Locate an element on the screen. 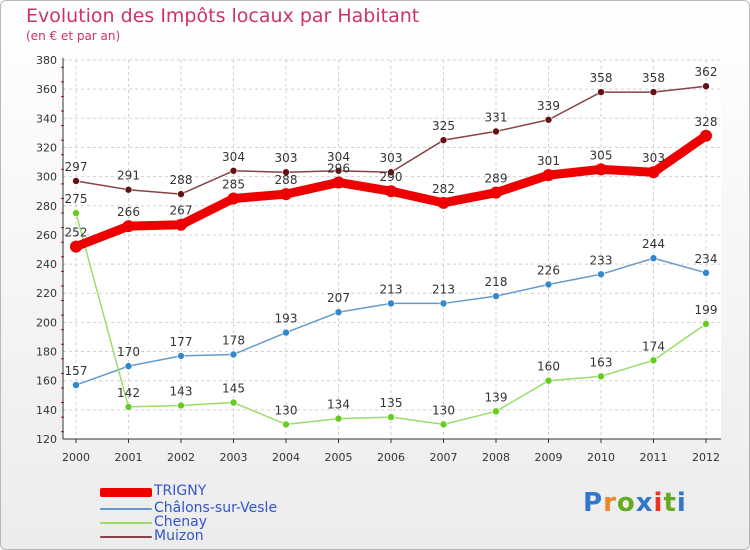 The width and height of the screenshot is (750, 550). y-tick-label: 380 is located at coordinates (46, 60).